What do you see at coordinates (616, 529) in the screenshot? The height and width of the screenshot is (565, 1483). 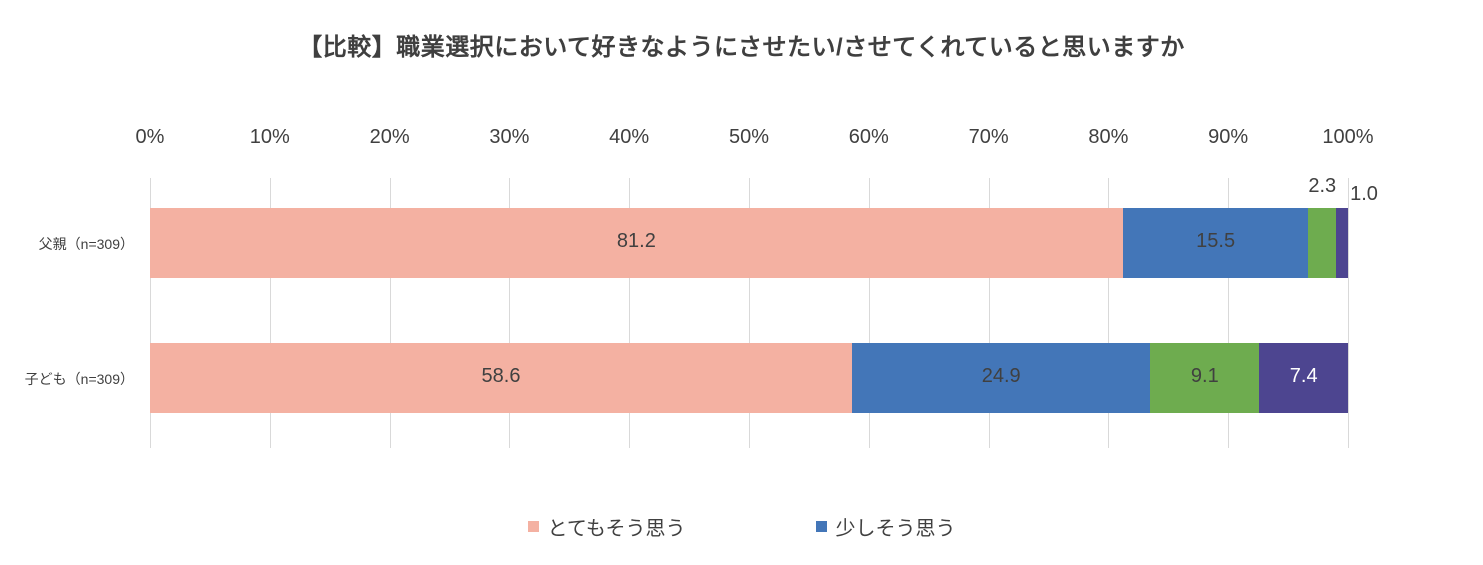 I see `legend-label: とてもそう思う` at bounding box center [616, 529].